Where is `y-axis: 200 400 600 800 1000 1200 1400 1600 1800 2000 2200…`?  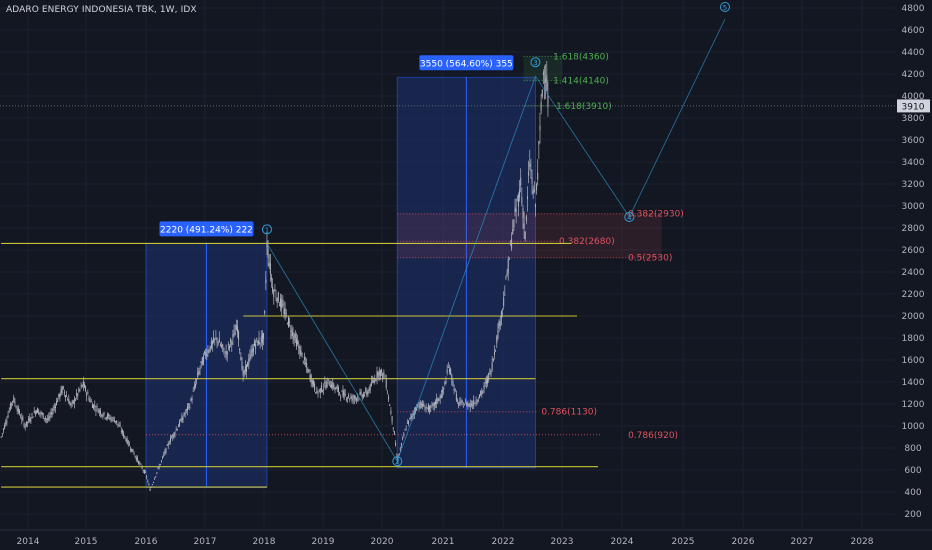
y-axis: 200 400 600 800 1000 1200 1400 1600 1800 2000 2200… is located at coordinates (913, 265).